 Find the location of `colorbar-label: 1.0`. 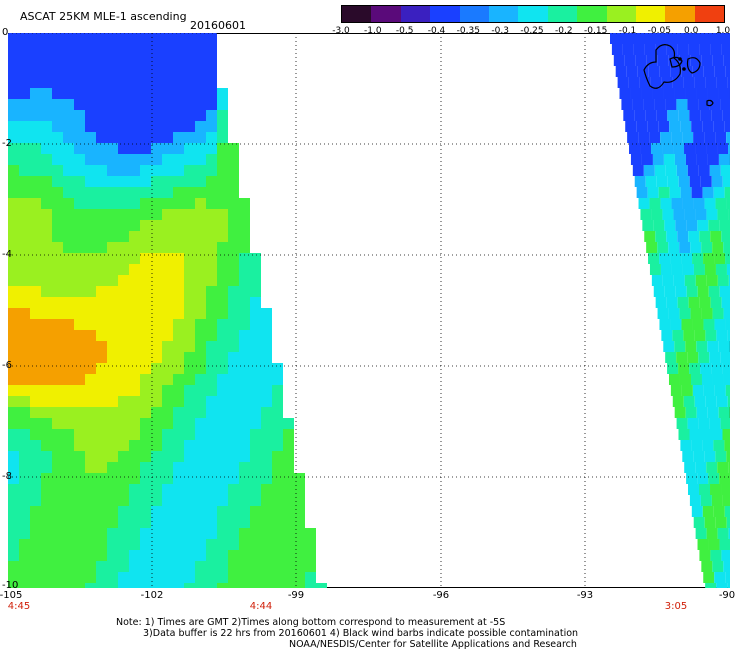

colorbar-label: 1.0 is located at coordinates (723, 31).